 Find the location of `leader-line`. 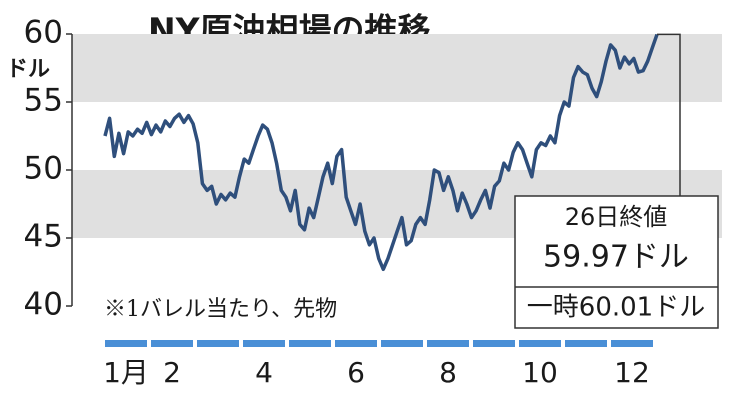

leader-line is located at coordinates (669, 114).